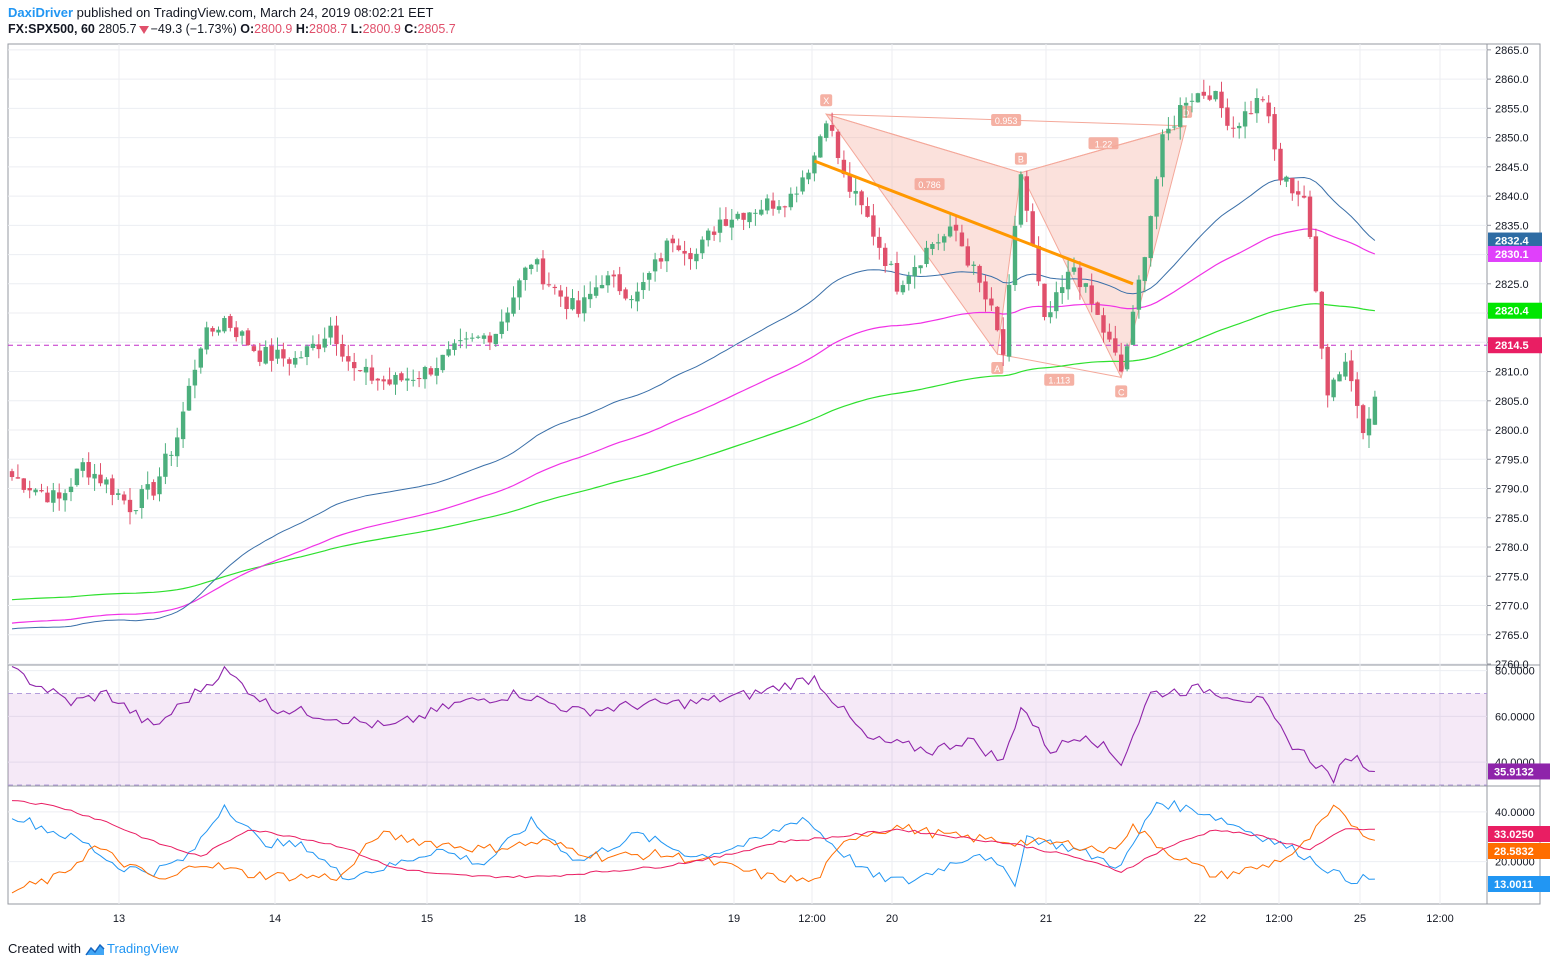  What do you see at coordinates (1512, 346) in the screenshot?
I see `price-axis-badge-label: 2814.5` at bounding box center [1512, 346].